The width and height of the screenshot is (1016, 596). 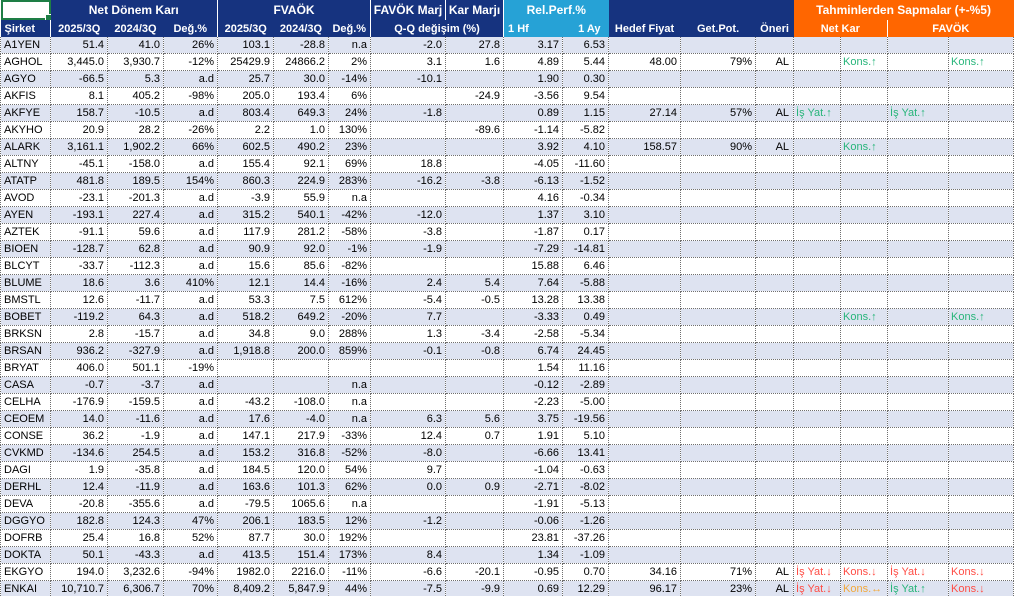 I want to click on ebitda-change-cell: 859%, so click(x=350, y=351).